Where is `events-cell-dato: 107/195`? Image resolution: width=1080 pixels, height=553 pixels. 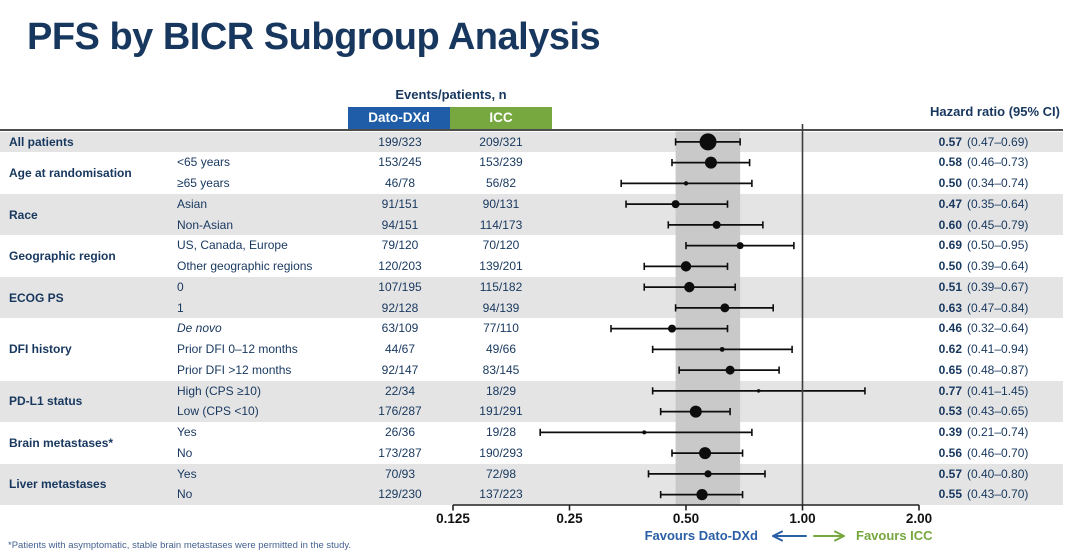 events-cell-dato: 107/195 is located at coordinates (400, 286).